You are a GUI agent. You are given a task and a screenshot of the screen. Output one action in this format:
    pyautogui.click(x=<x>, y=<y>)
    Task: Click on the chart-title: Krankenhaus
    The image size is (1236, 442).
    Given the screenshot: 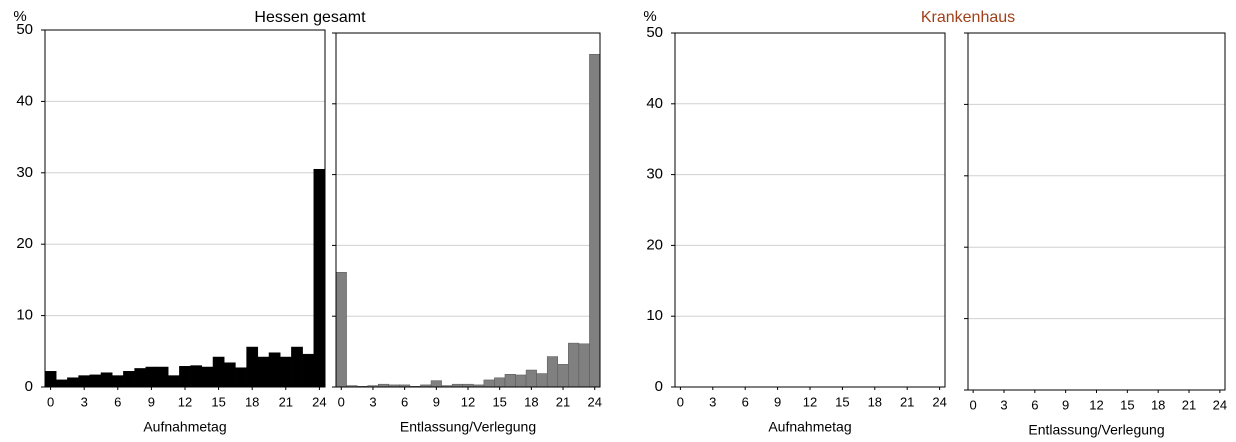 What is the action you would take?
    pyautogui.click(x=968, y=17)
    